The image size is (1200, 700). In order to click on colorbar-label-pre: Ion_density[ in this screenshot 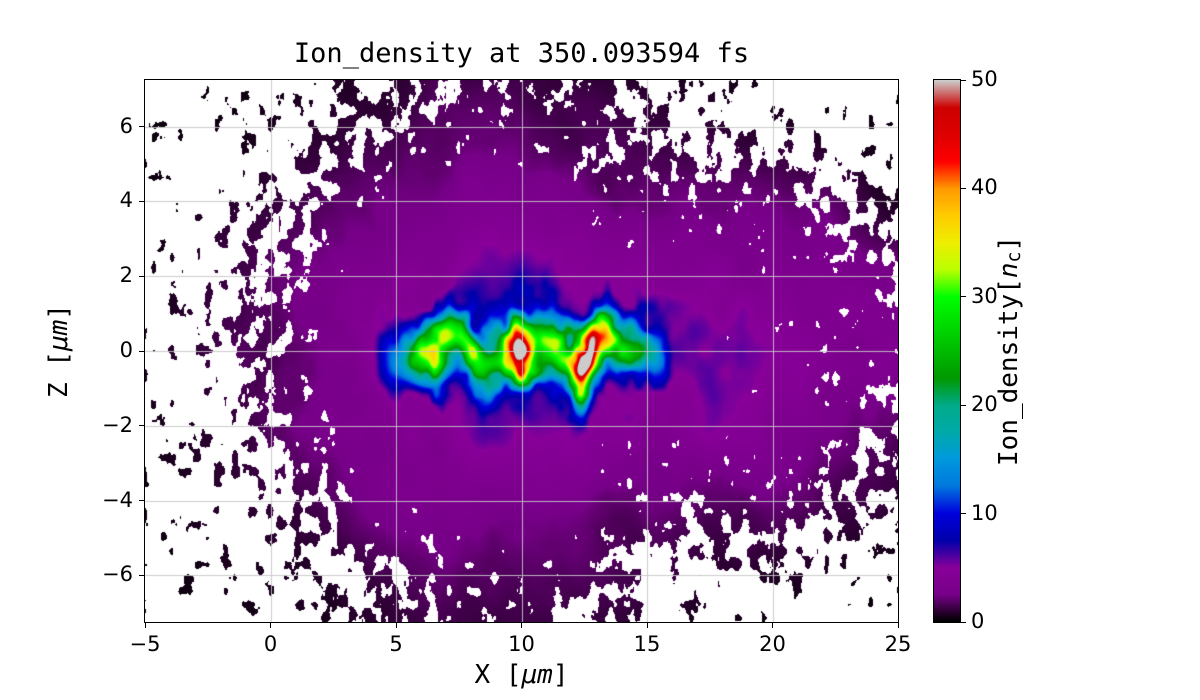, I will do `click(1009, 372)`.